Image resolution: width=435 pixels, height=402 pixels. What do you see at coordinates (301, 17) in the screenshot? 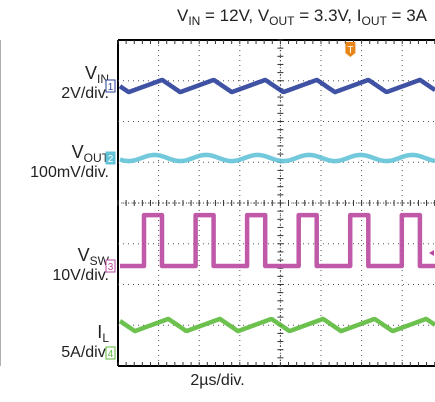
I see `chart-title: VIN = 12V, VOUT = 3.3V, IOUT = 3A` at bounding box center [301, 17].